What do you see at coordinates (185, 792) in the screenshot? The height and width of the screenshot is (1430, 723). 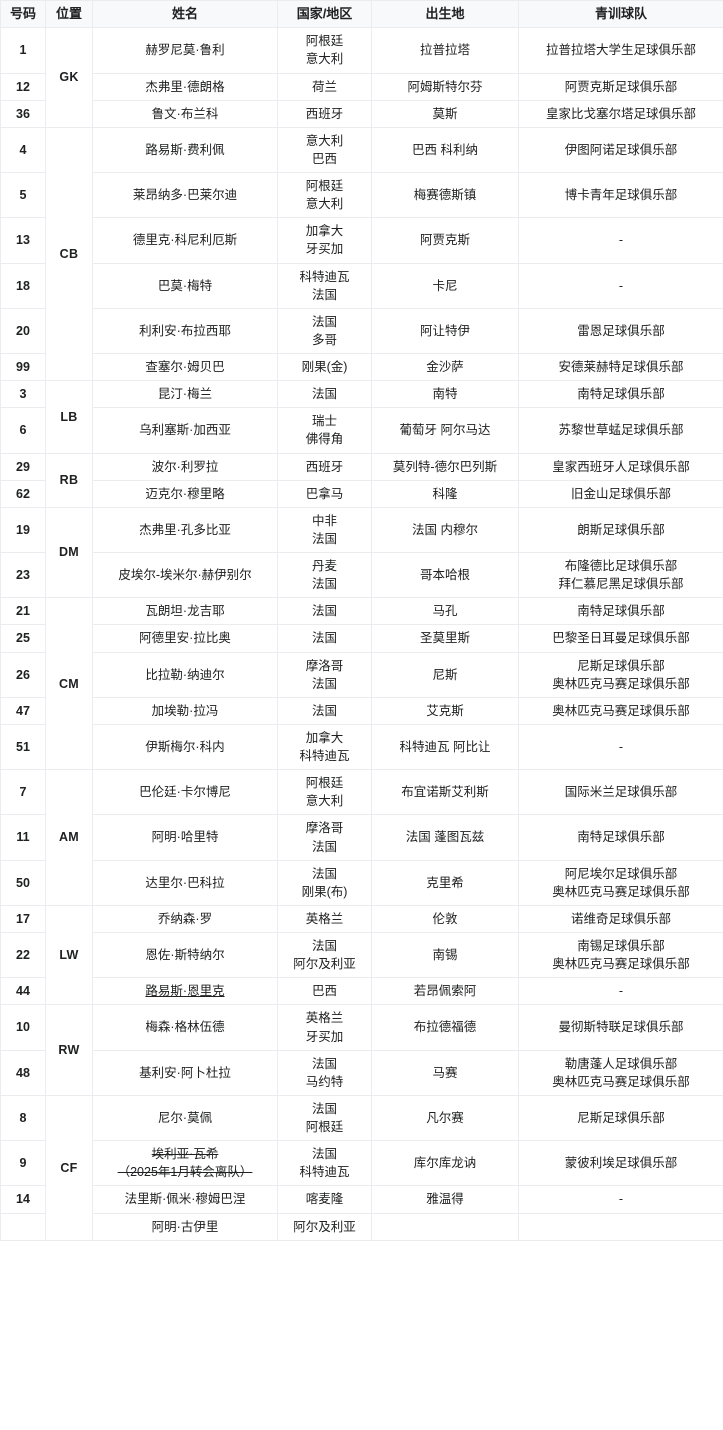 I see `cell-name: 巴伦廷·卡尔博尼` at bounding box center [185, 792].